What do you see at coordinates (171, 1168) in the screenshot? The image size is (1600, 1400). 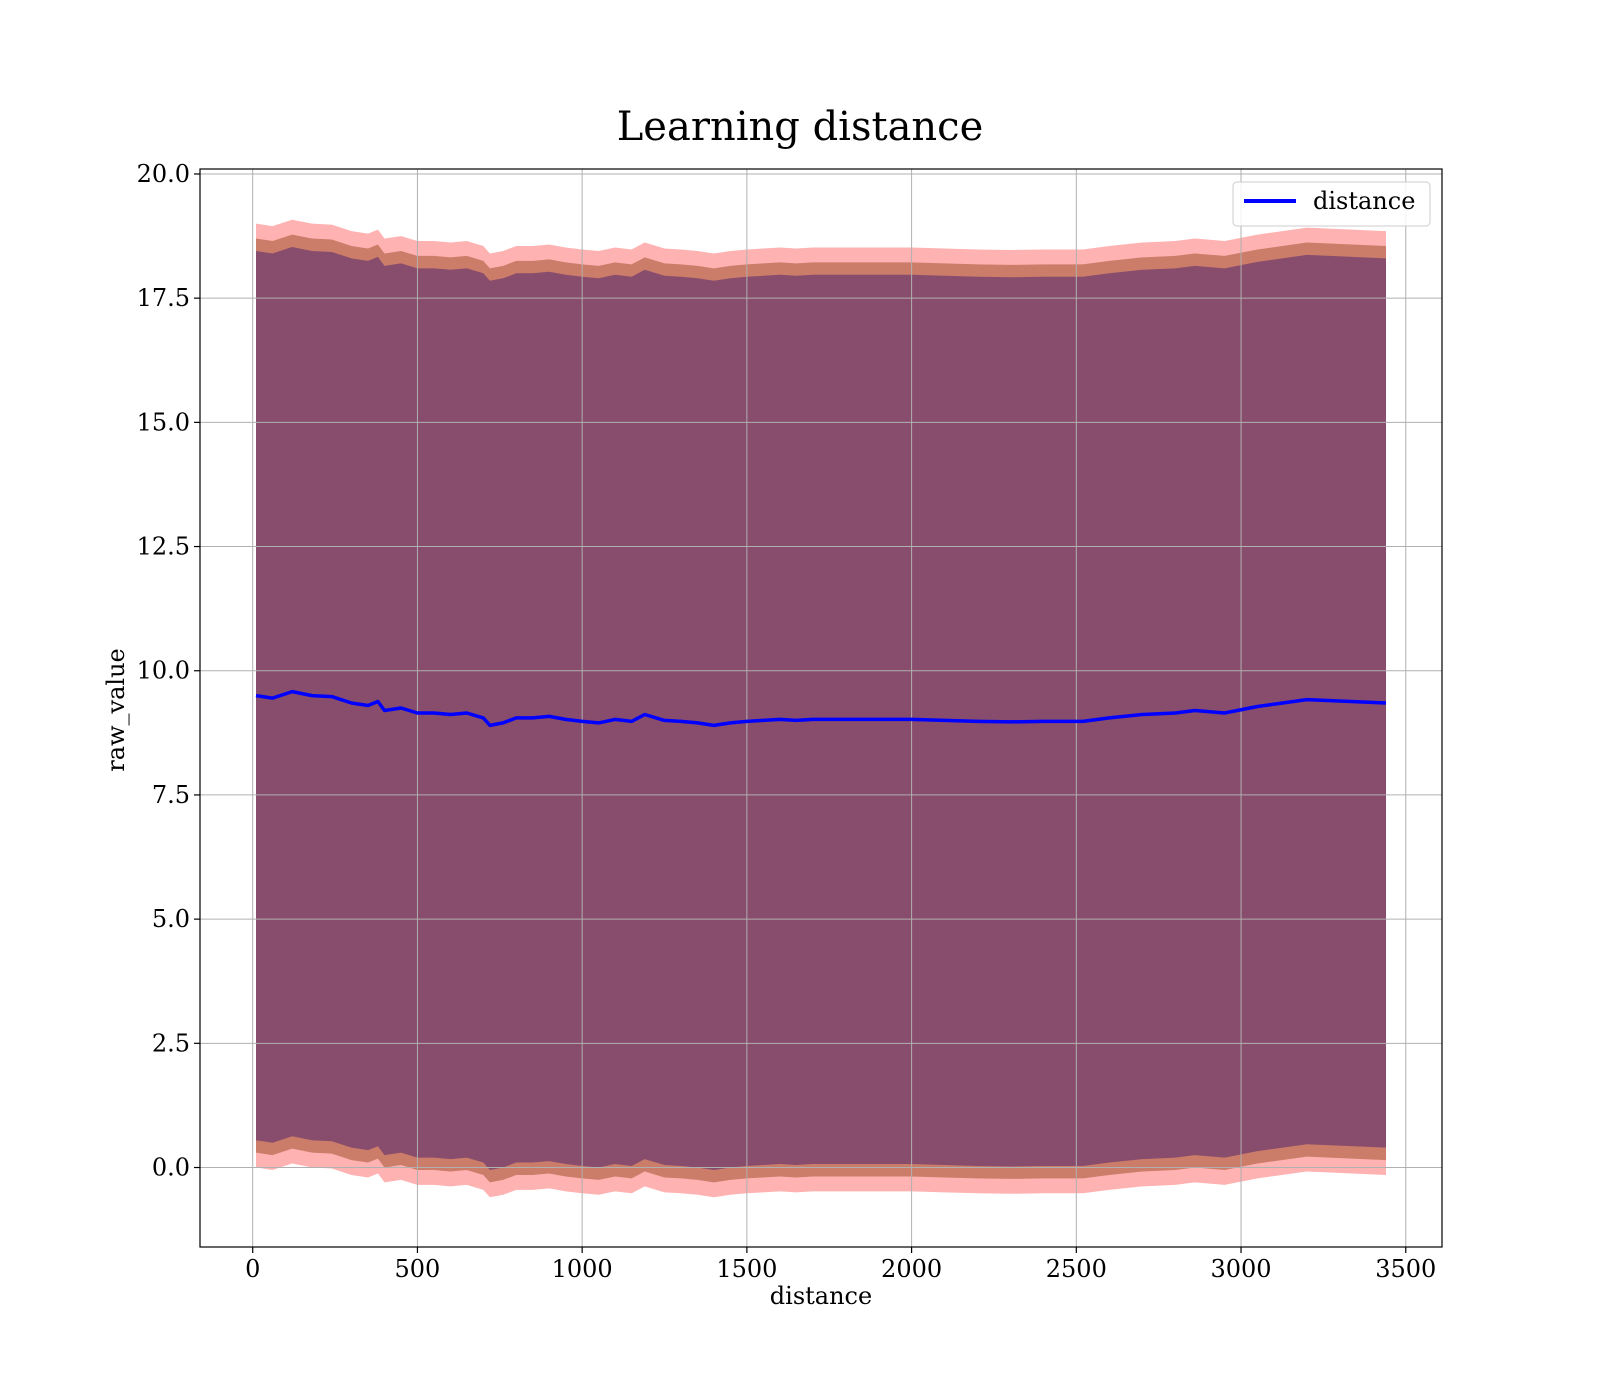 I see `y-tick-label: 0.0` at bounding box center [171, 1168].